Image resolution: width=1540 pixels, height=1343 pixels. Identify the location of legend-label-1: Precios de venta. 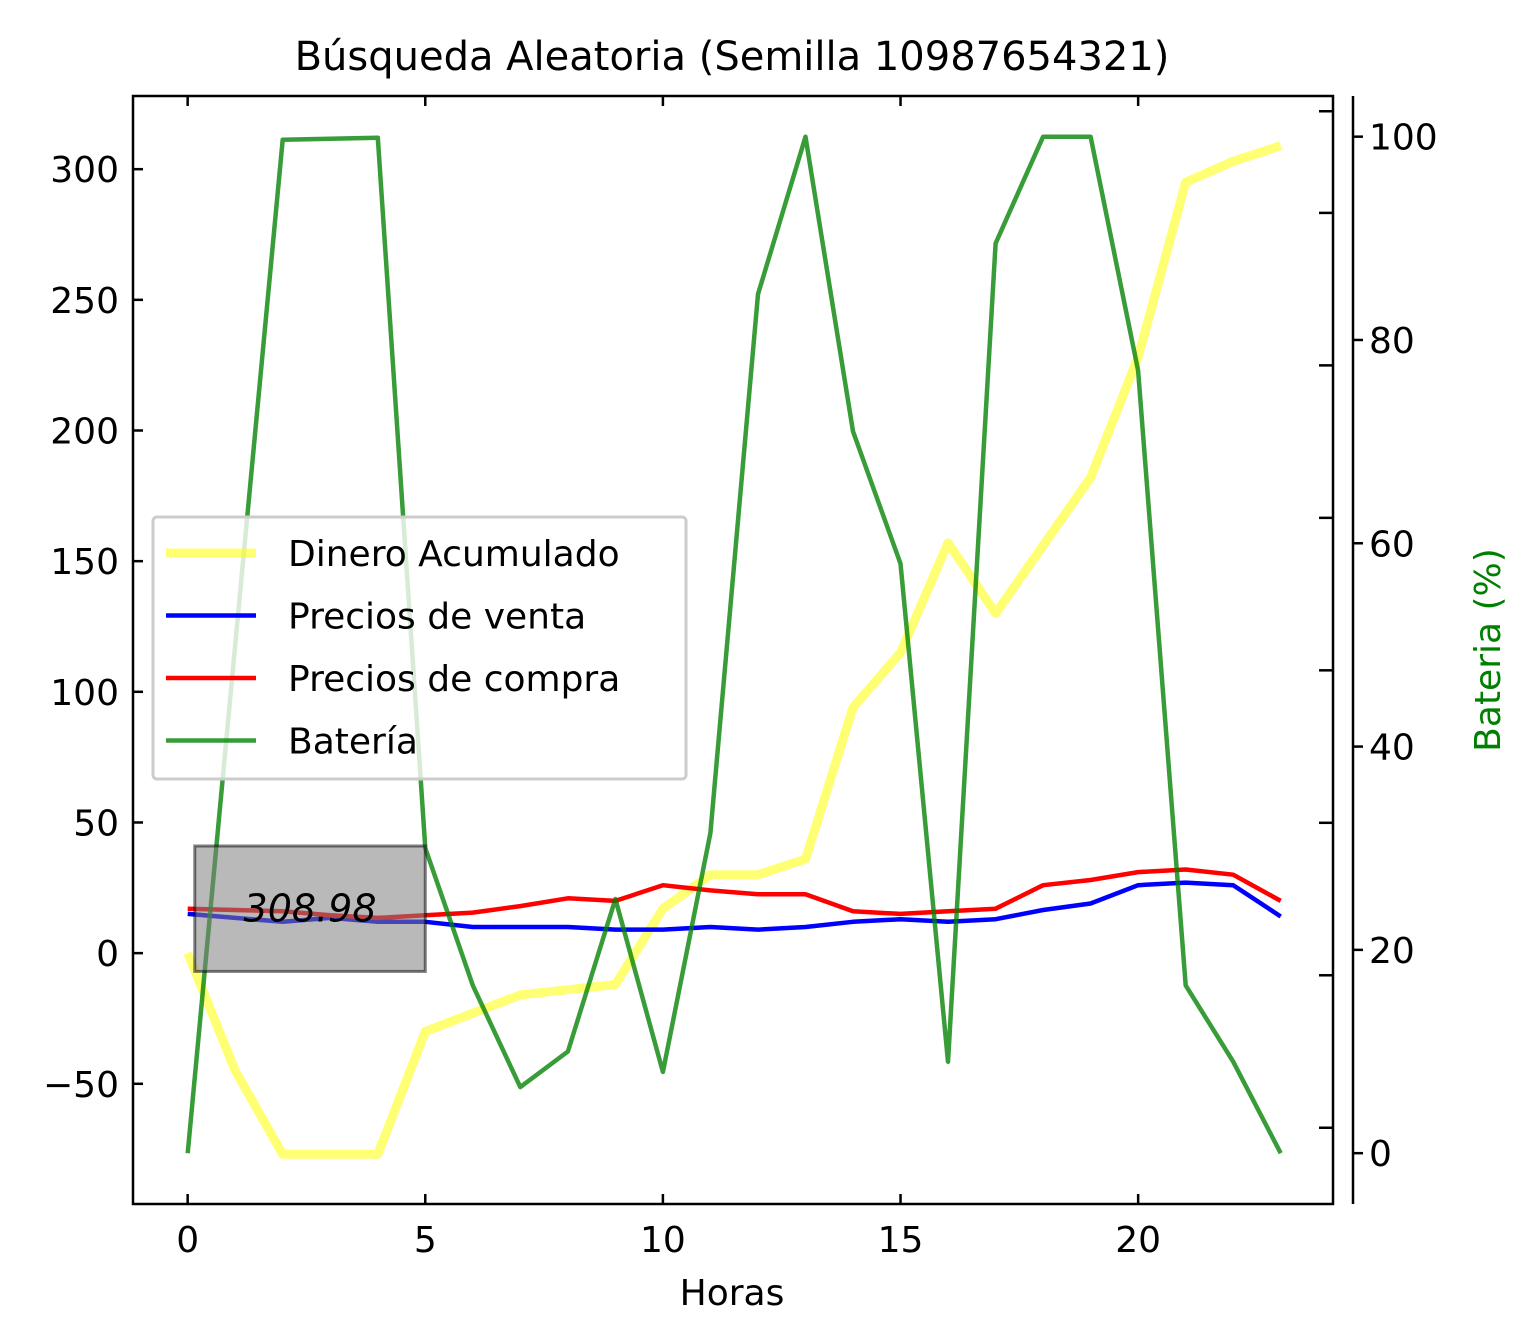
(437, 617).